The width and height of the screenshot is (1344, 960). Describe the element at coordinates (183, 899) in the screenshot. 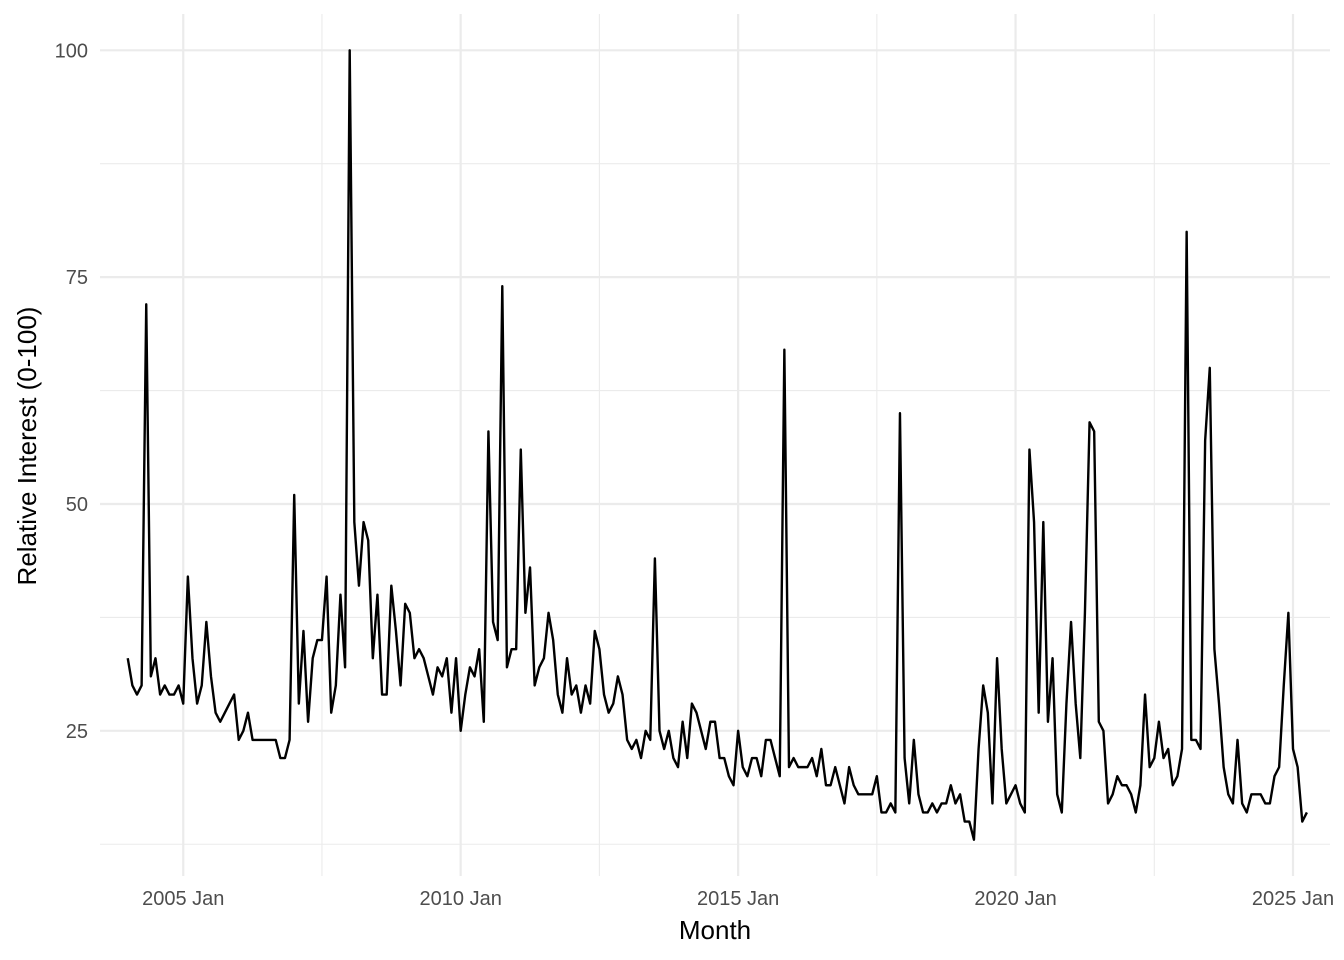

I see `x-tick-label: 2005 Jan` at that location.